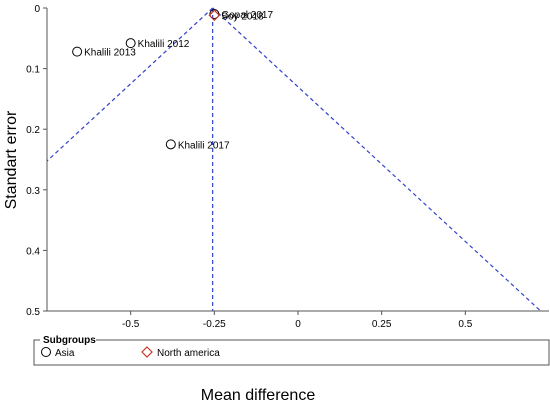 This screenshot has width=550, height=405. Describe the element at coordinates (11, 159) in the screenshot. I see `y-axis-title: Standart error` at that location.